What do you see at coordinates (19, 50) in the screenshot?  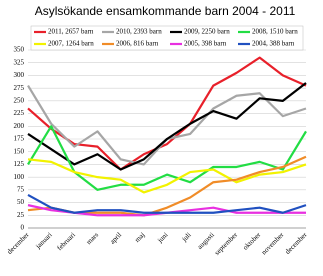 I see `y-tick-label: 350` at bounding box center [19, 50].